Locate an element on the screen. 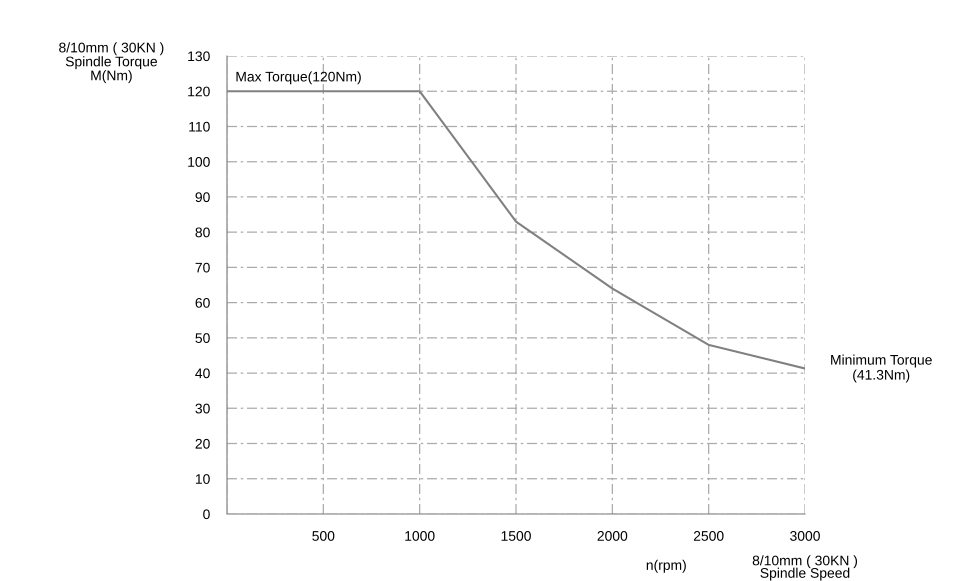 This screenshot has width=971, height=581. y-tick-label: 80 is located at coordinates (202, 232).